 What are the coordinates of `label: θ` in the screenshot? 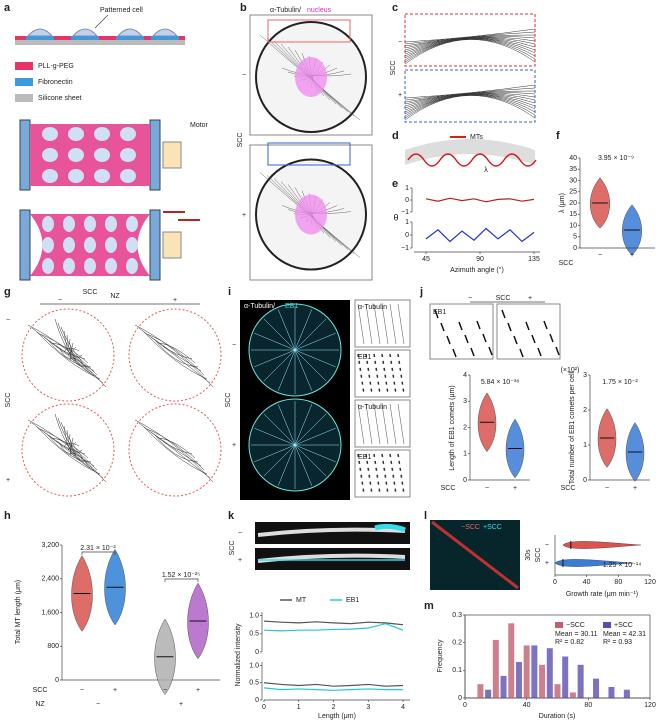 It's located at (395, 217).